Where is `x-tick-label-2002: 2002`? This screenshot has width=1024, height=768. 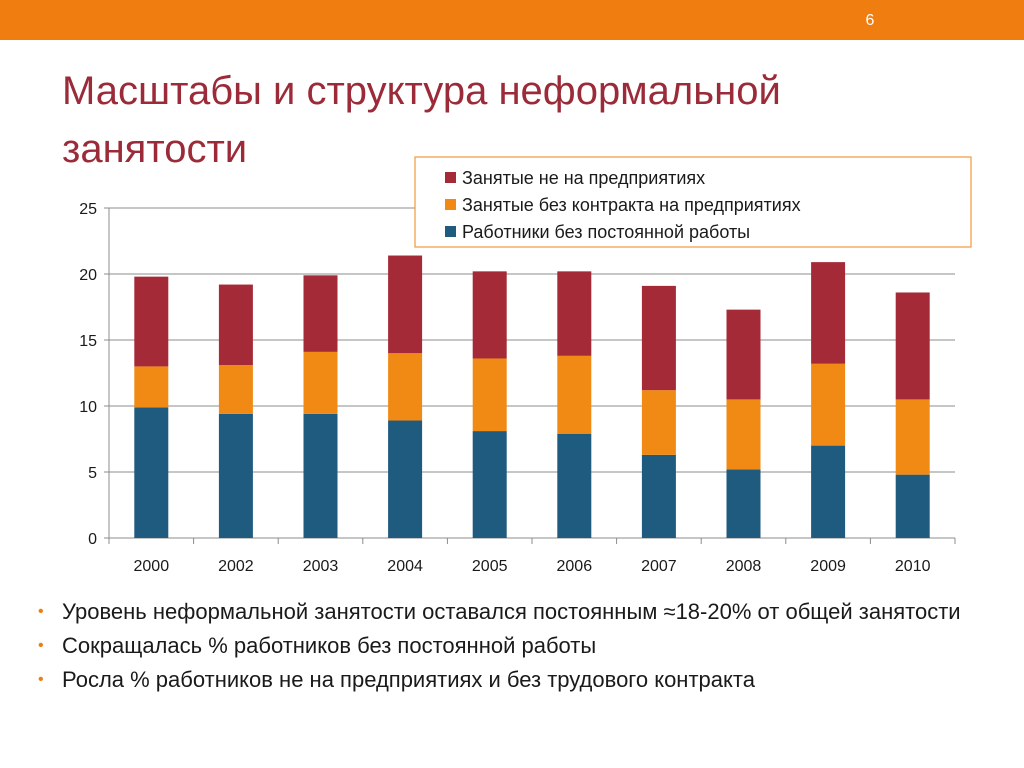
x-tick-label-2002: 2002 is located at coordinates (236, 566).